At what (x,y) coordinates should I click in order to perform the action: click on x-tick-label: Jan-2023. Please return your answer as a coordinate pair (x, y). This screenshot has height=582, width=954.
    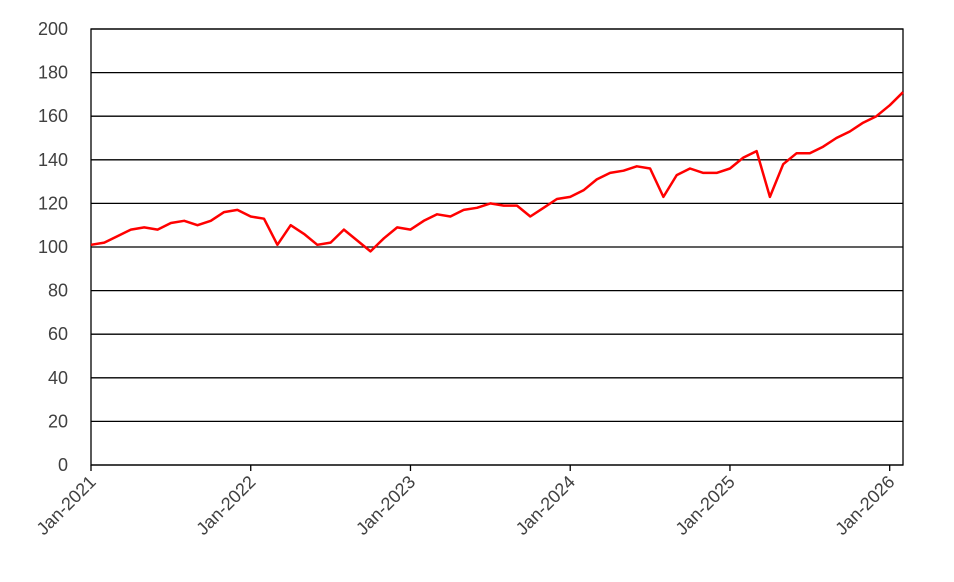
    Looking at the image, I should click on (385, 505).